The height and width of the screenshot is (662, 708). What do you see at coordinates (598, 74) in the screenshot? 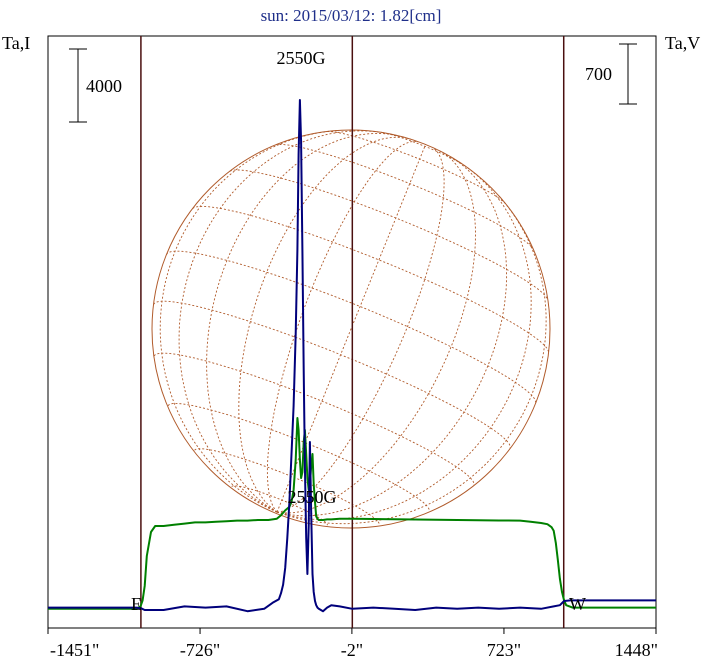
I see `right-scale-bar-label: 700` at bounding box center [598, 74].